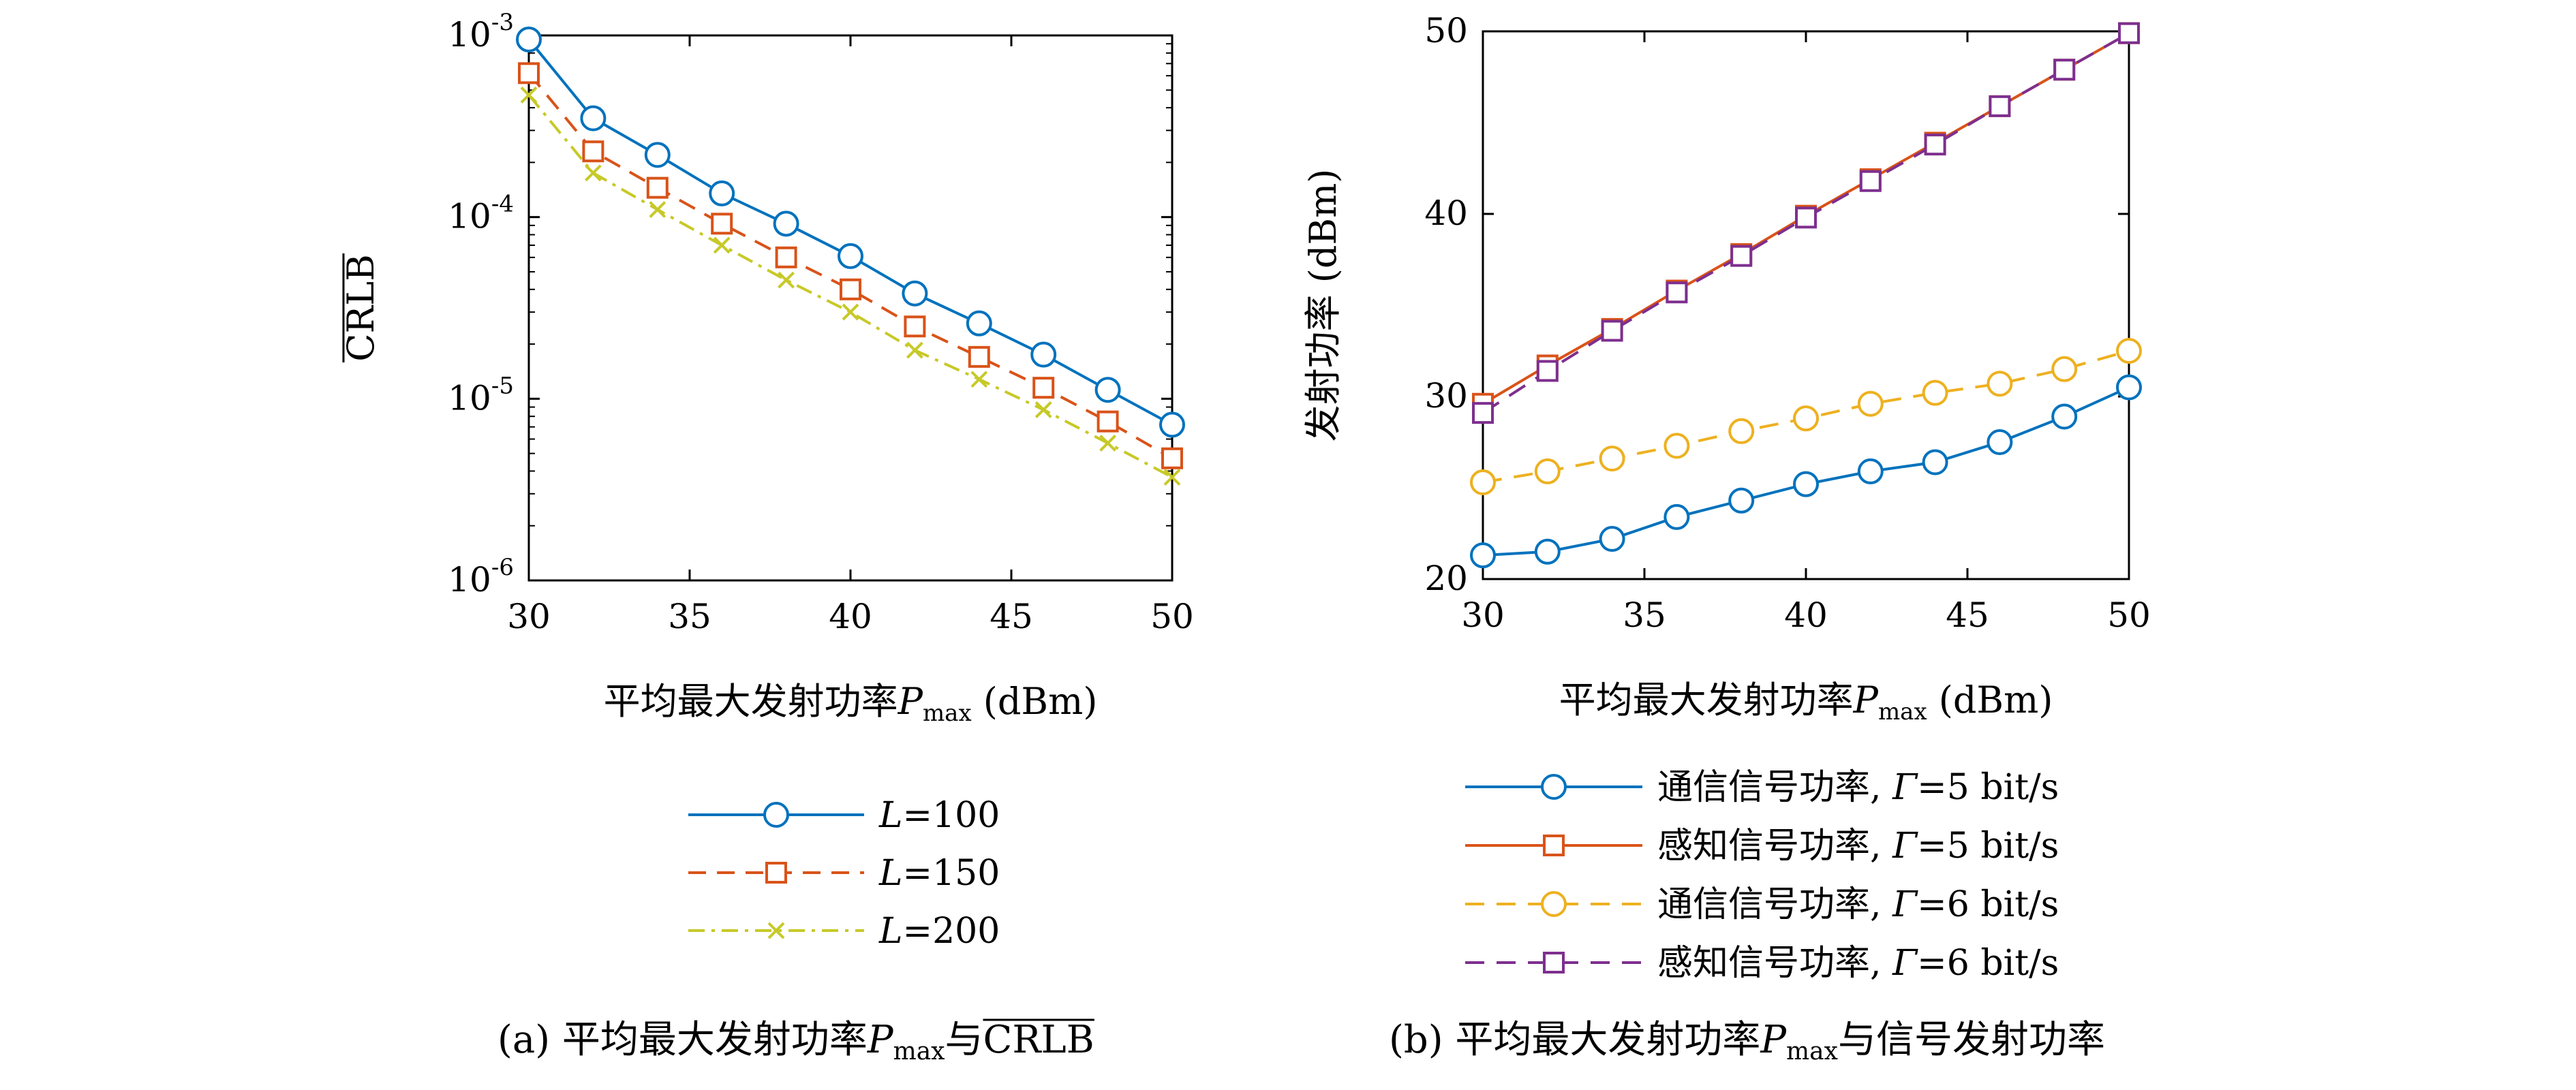 This screenshot has height=1090, width=2576. Describe the element at coordinates (1323, 305) in the screenshot. I see `y-axis-label: 发射功率 (dBm)` at that location.